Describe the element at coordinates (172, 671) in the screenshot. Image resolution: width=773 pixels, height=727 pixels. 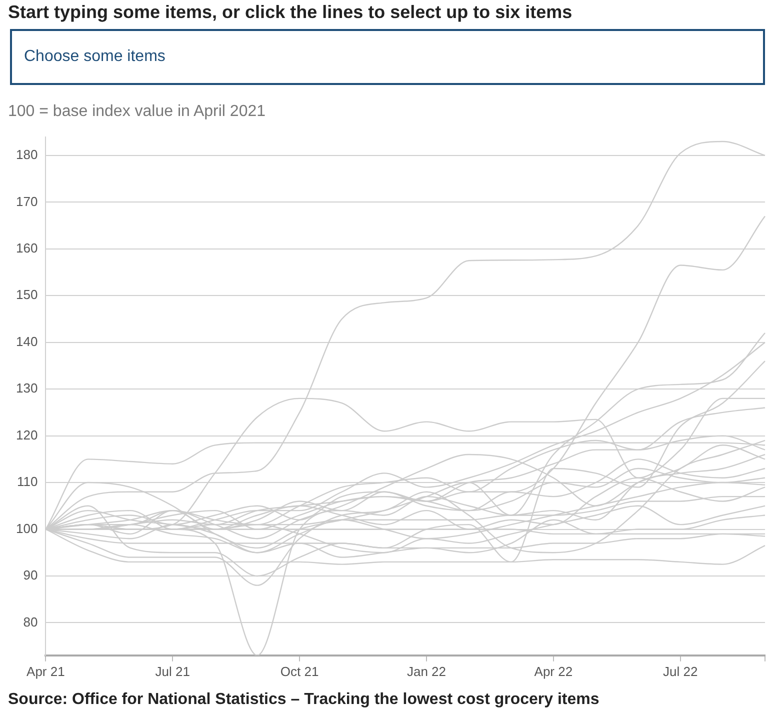
I see `x-tick-label: Jul 21` at that location.